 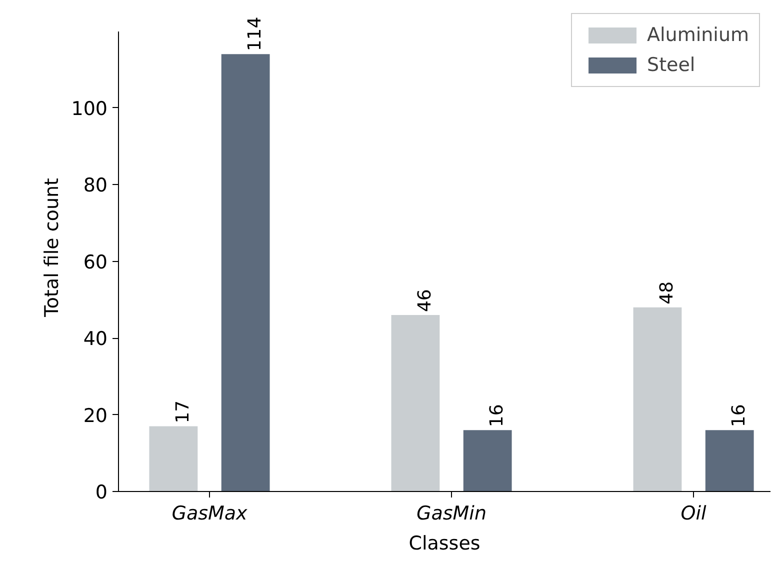 What do you see at coordinates (52, 248) in the screenshot?
I see `y-axis-title: Total file count` at bounding box center [52, 248].